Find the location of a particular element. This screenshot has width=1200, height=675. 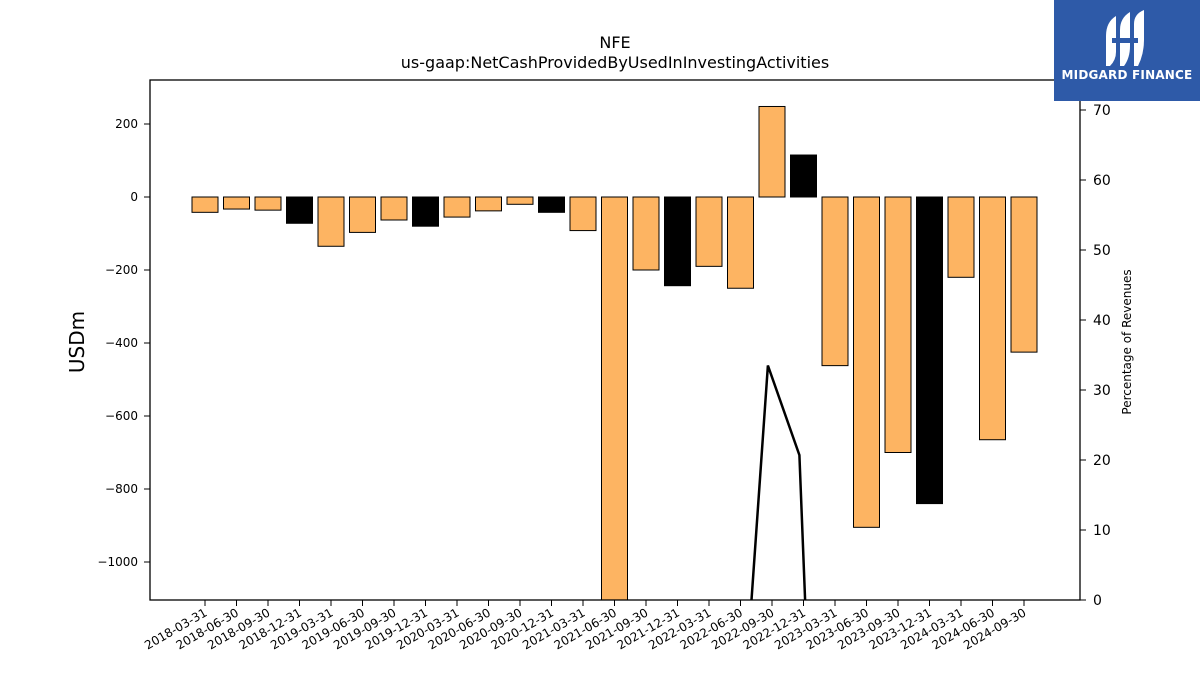

percentage-line-group is located at coordinates (778, 483).